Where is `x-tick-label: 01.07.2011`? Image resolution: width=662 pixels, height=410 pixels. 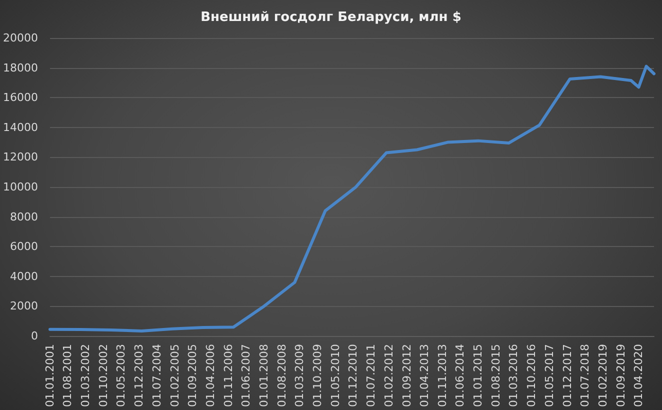 x-tick-label: 01.07.2011 is located at coordinates (371, 376).